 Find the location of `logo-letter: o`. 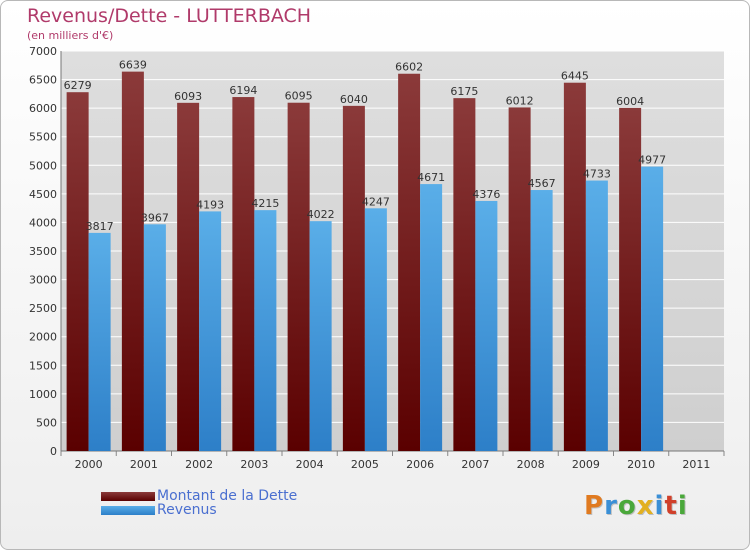

logo-letter: o is located at coordinates (627, 506).